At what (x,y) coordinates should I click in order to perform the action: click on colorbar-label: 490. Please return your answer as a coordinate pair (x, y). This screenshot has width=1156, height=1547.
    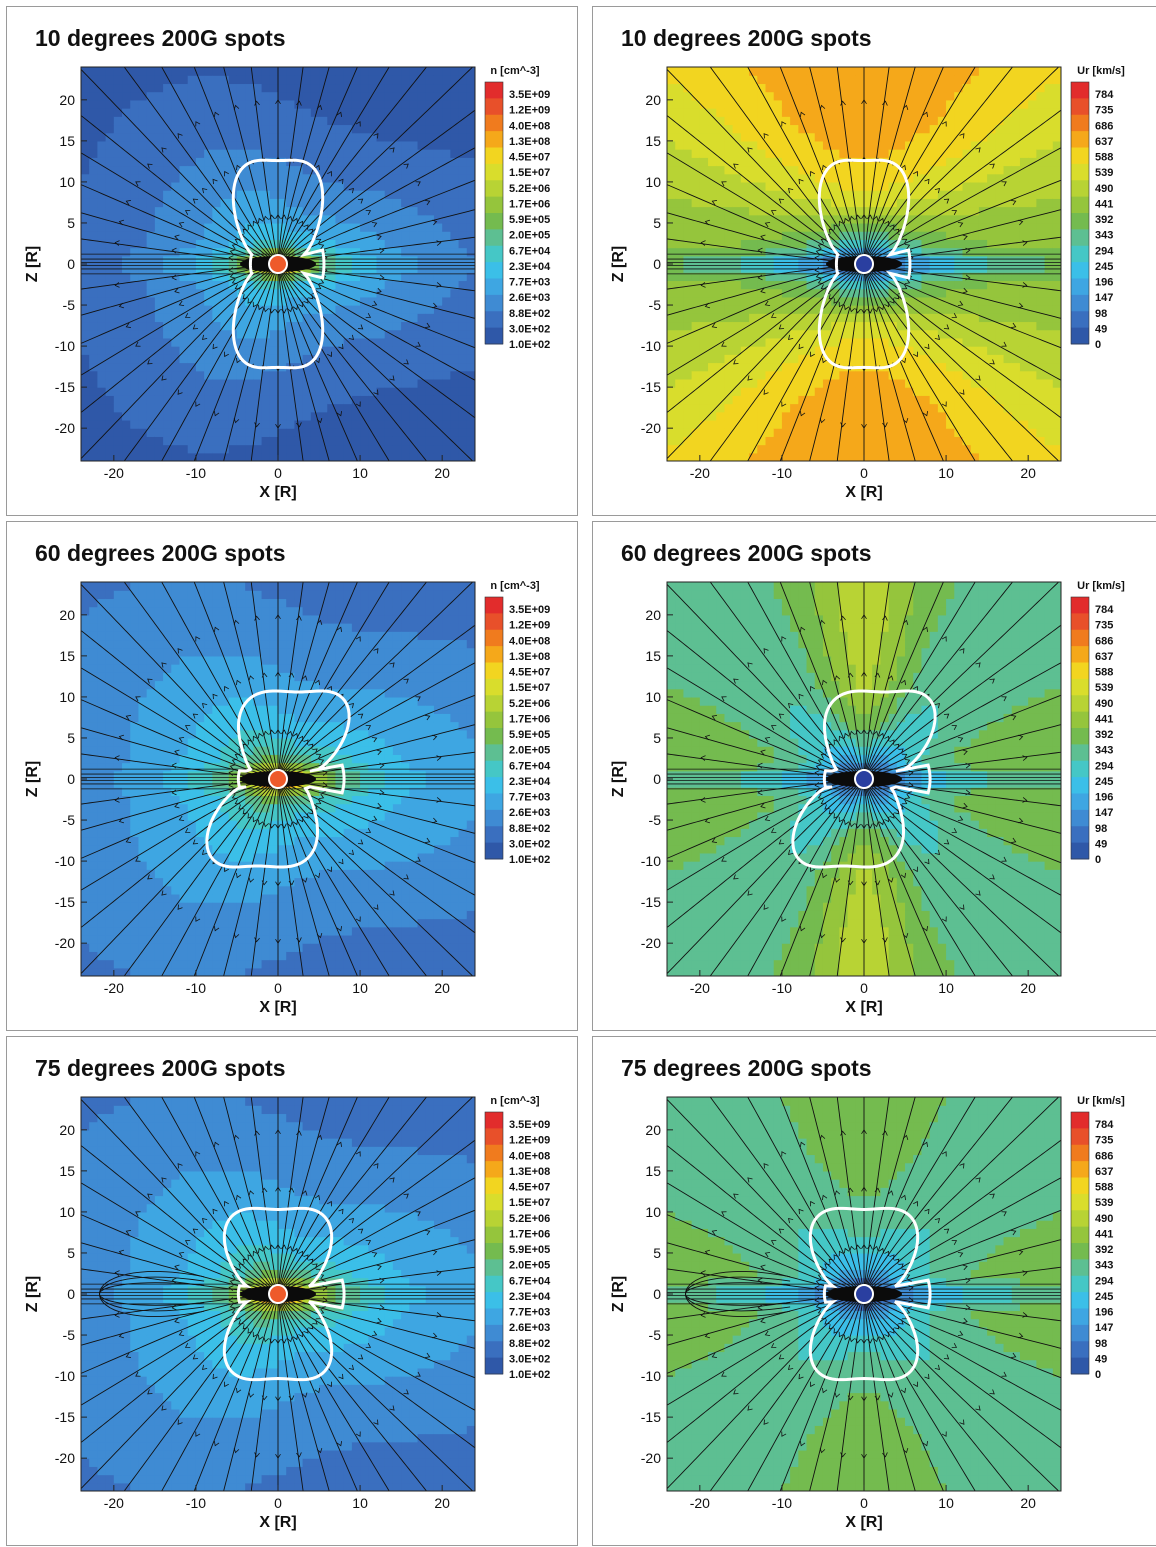
    Looking at the image, I should click on (1104, 189).